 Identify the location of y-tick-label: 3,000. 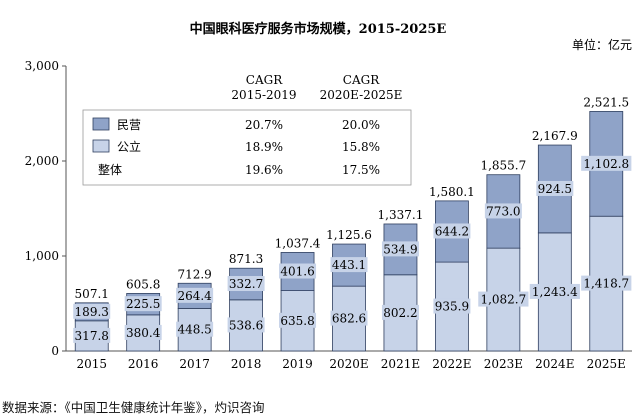
(42, 66).